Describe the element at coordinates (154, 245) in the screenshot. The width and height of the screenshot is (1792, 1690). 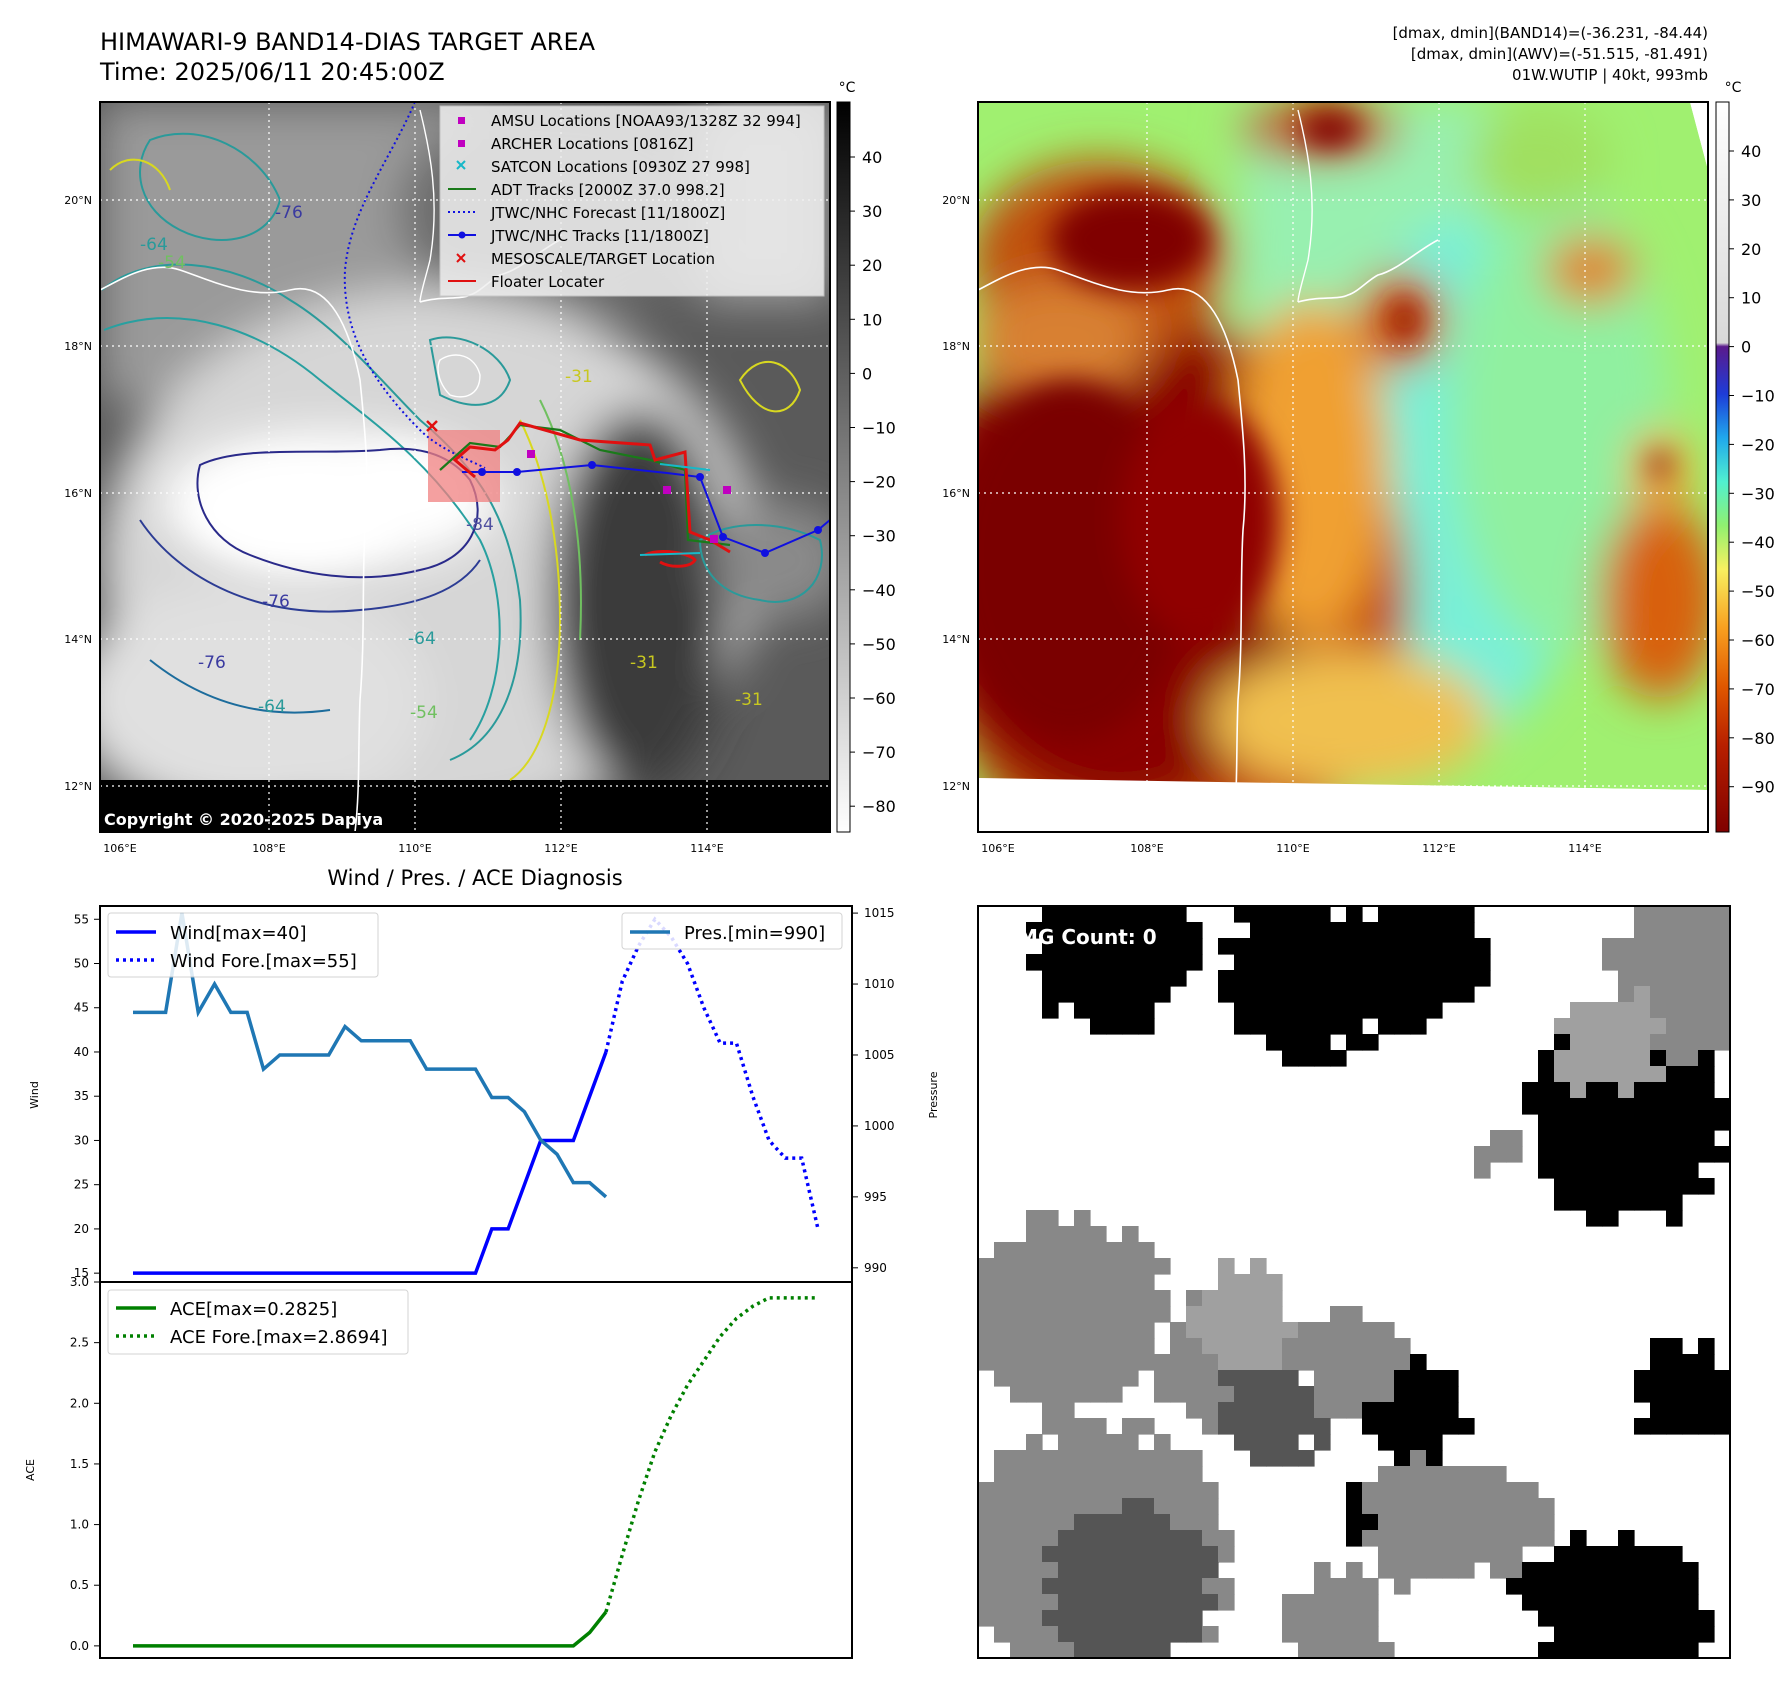
I see `svg-text: -64` at that location.